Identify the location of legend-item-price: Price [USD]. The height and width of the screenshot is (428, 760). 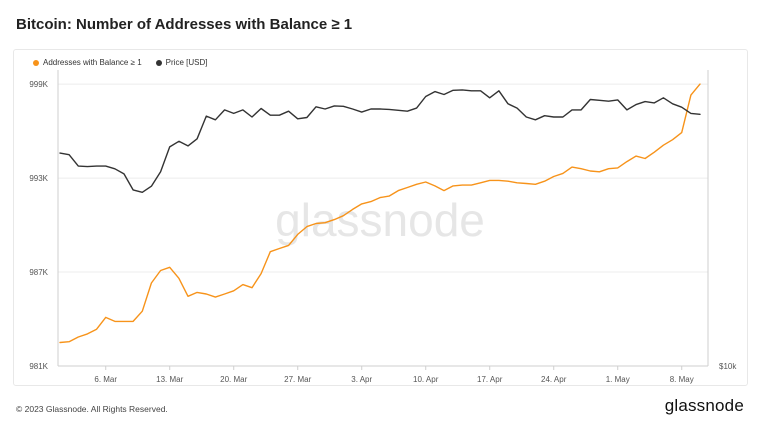
(181, 62).